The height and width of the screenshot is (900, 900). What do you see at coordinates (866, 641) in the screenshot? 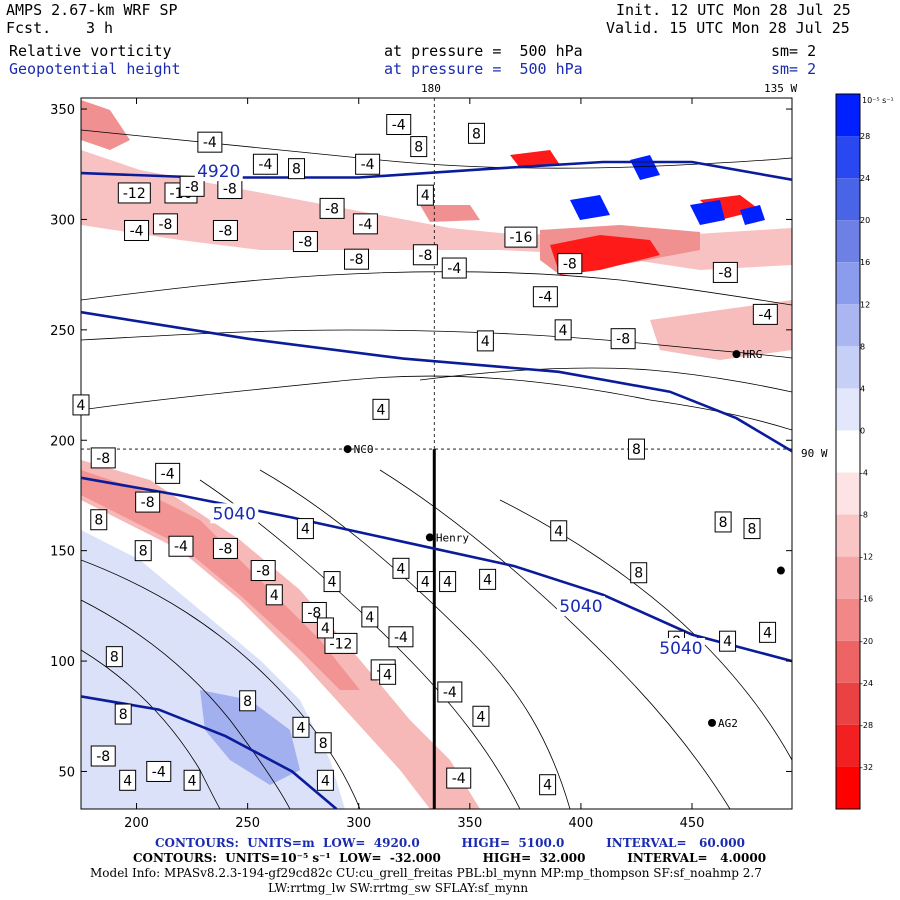
I see `colorbar-level-label: -20` at bounding box center [866, 641].